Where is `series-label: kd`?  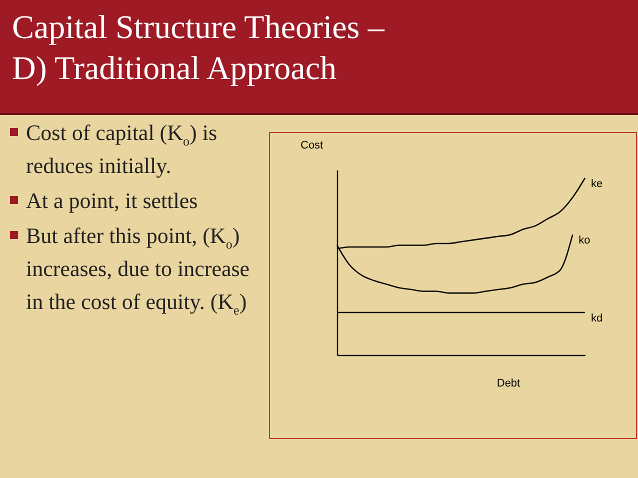 series-label: kd is located at coordinates (597, 318).